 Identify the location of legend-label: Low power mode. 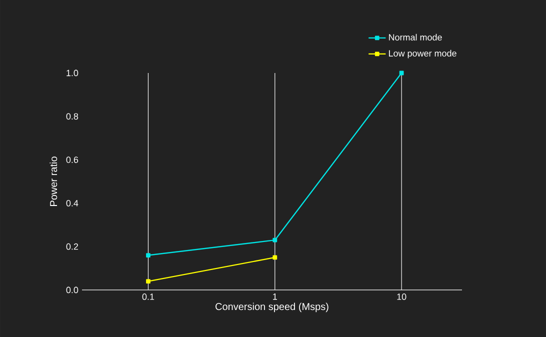
(422, 54).